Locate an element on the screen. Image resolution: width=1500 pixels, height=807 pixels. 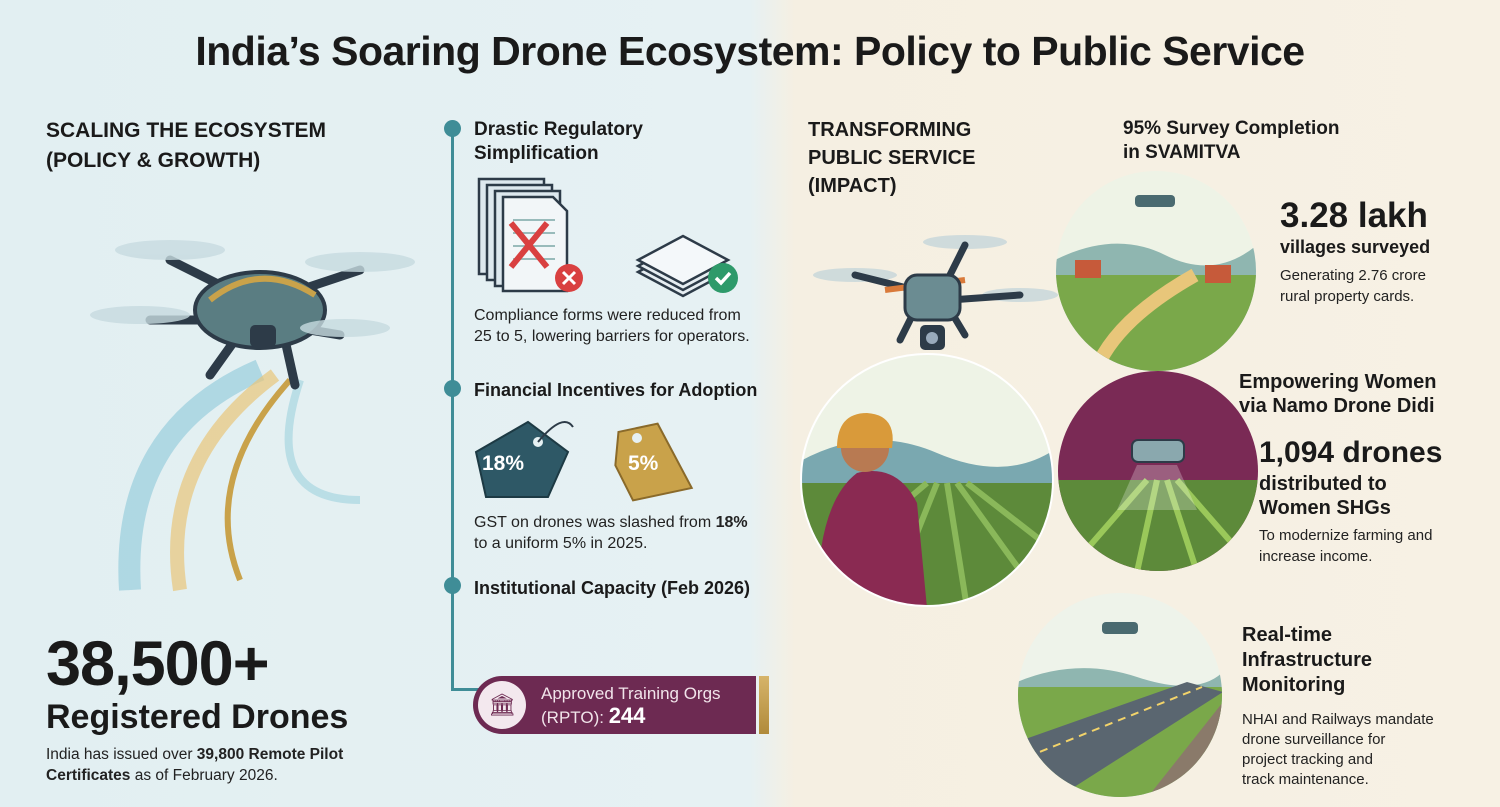
note-text: as of February 2026. is located at coordinates (204, 775).